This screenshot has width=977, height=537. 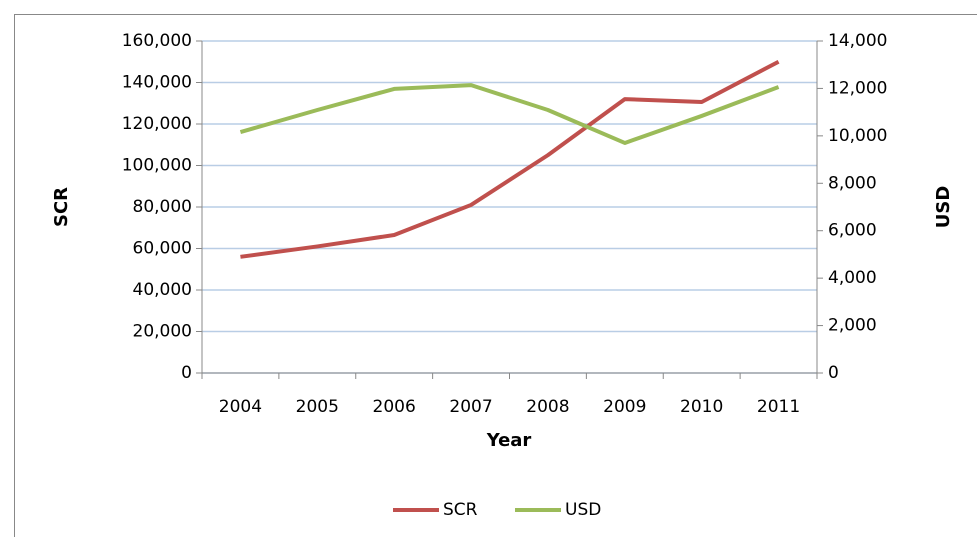 I want to click on y-tick-label: 120,000, so click(x=157, y=124).